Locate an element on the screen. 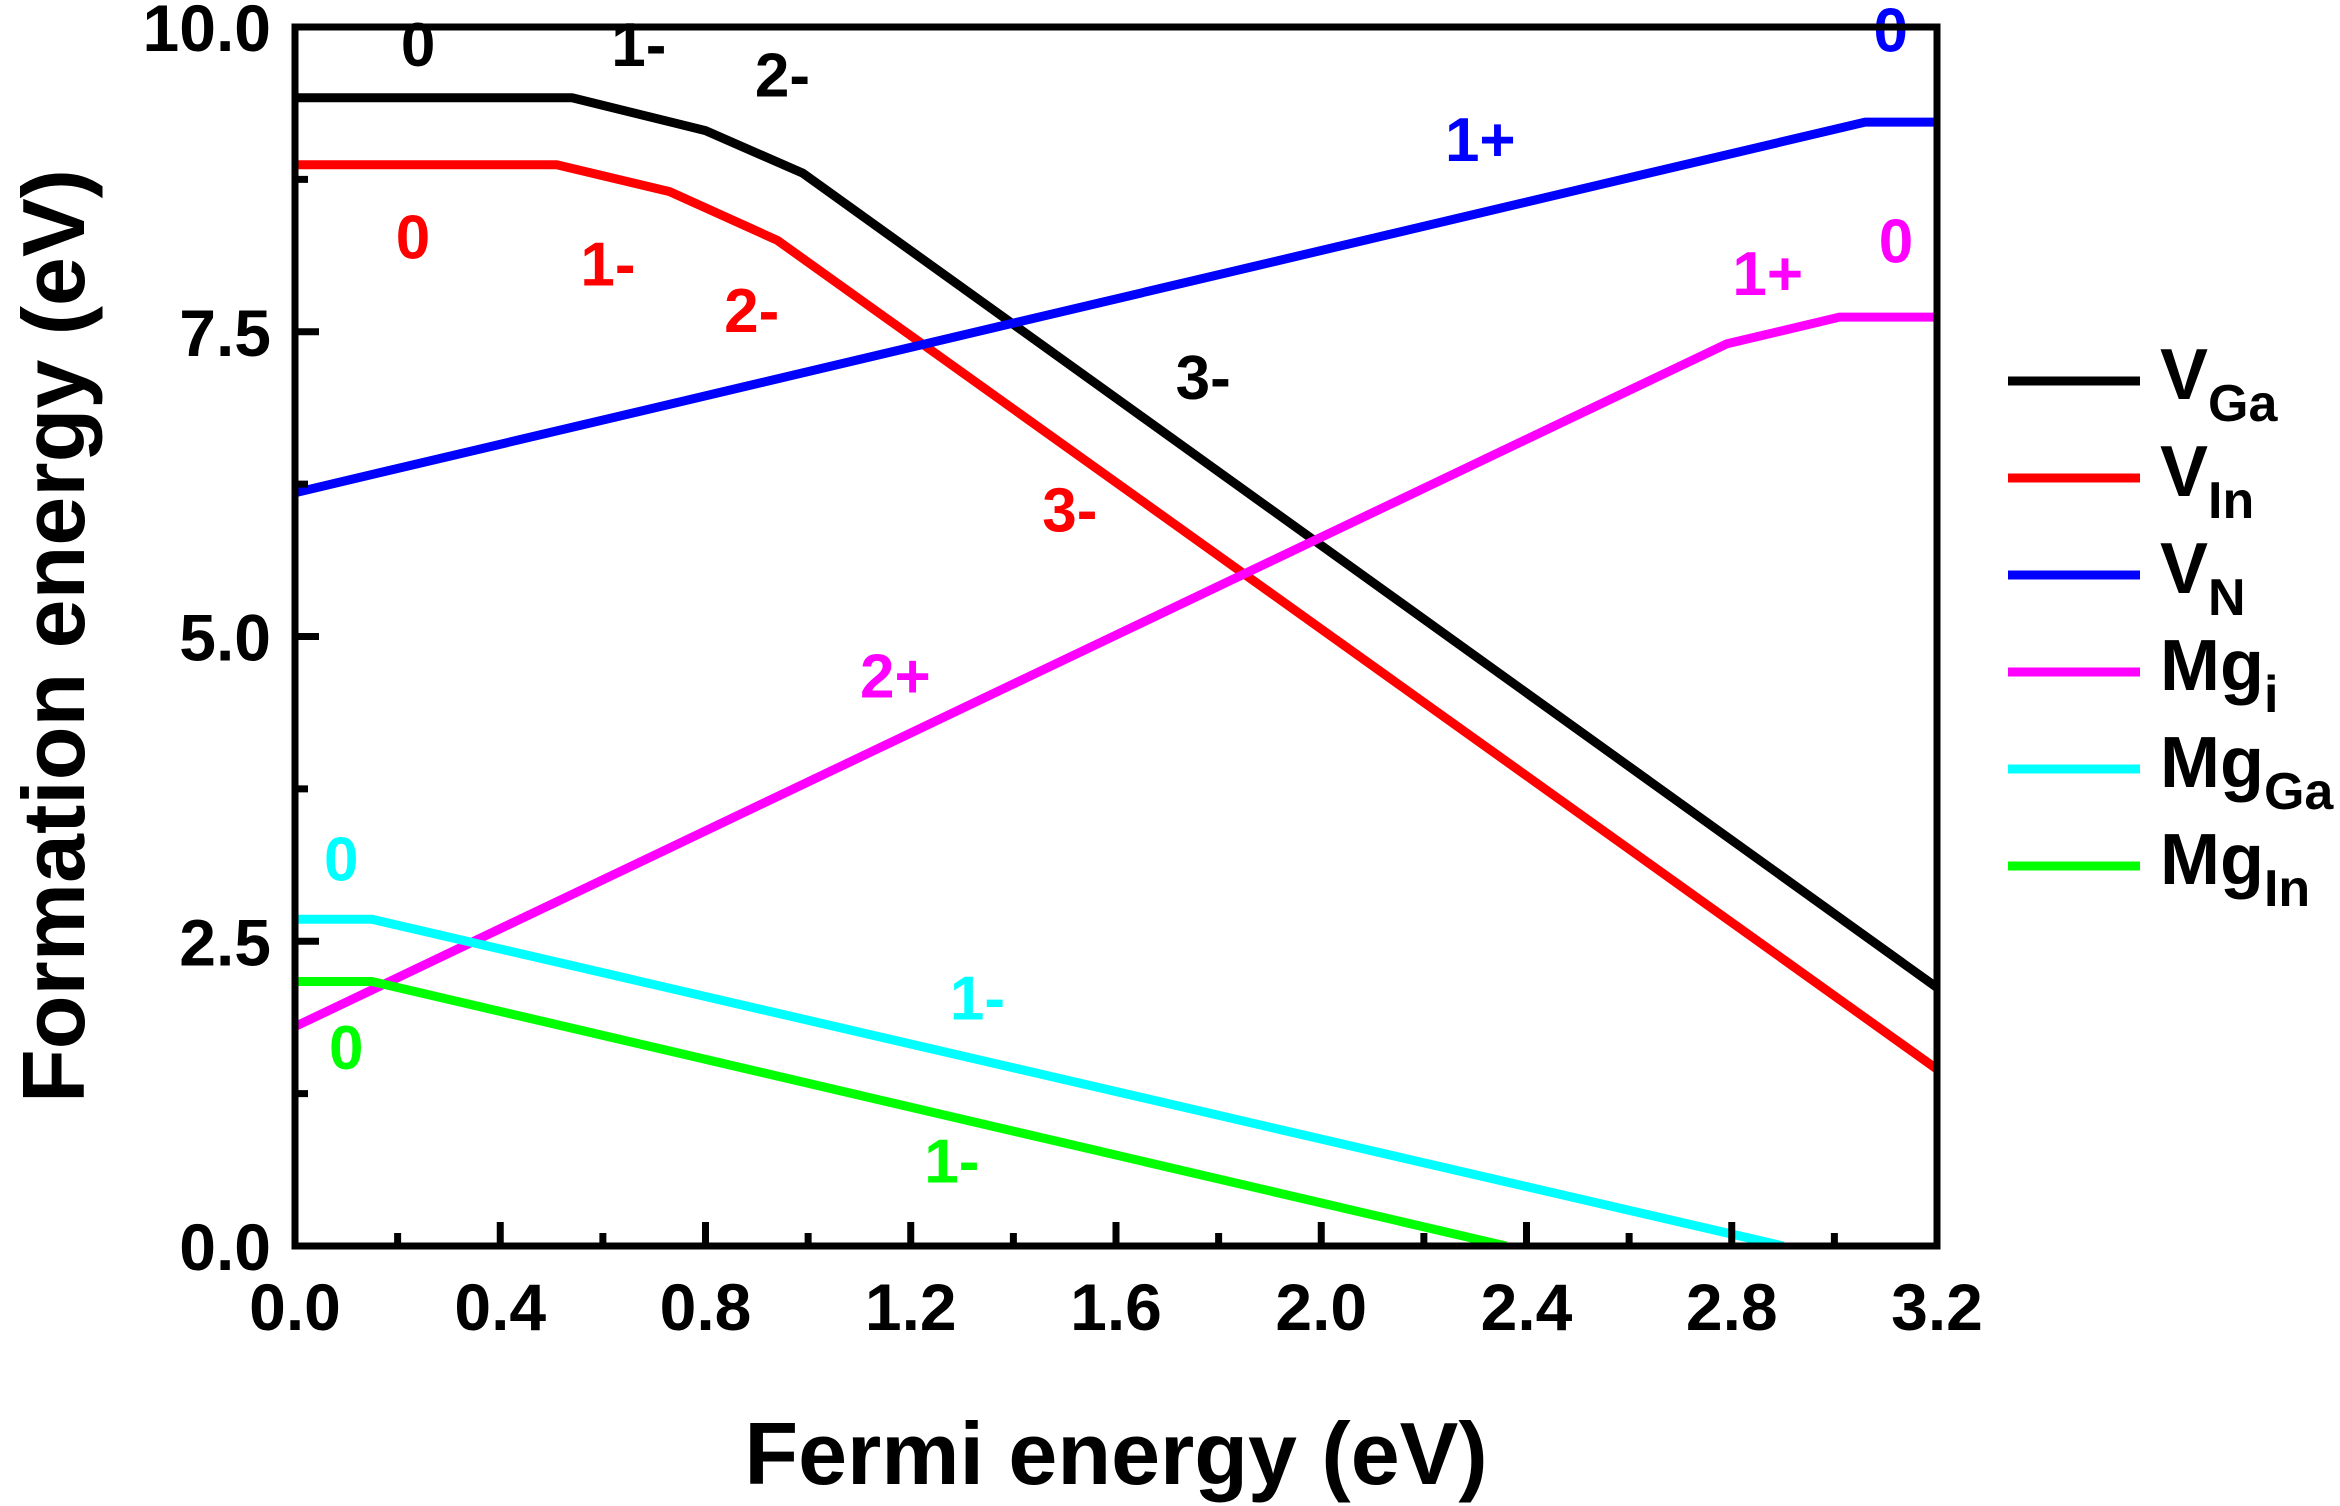 This screenshot has width=2340, height=1506. legend-label-mg-in: MgIn is located at coordinates (2235, 869).